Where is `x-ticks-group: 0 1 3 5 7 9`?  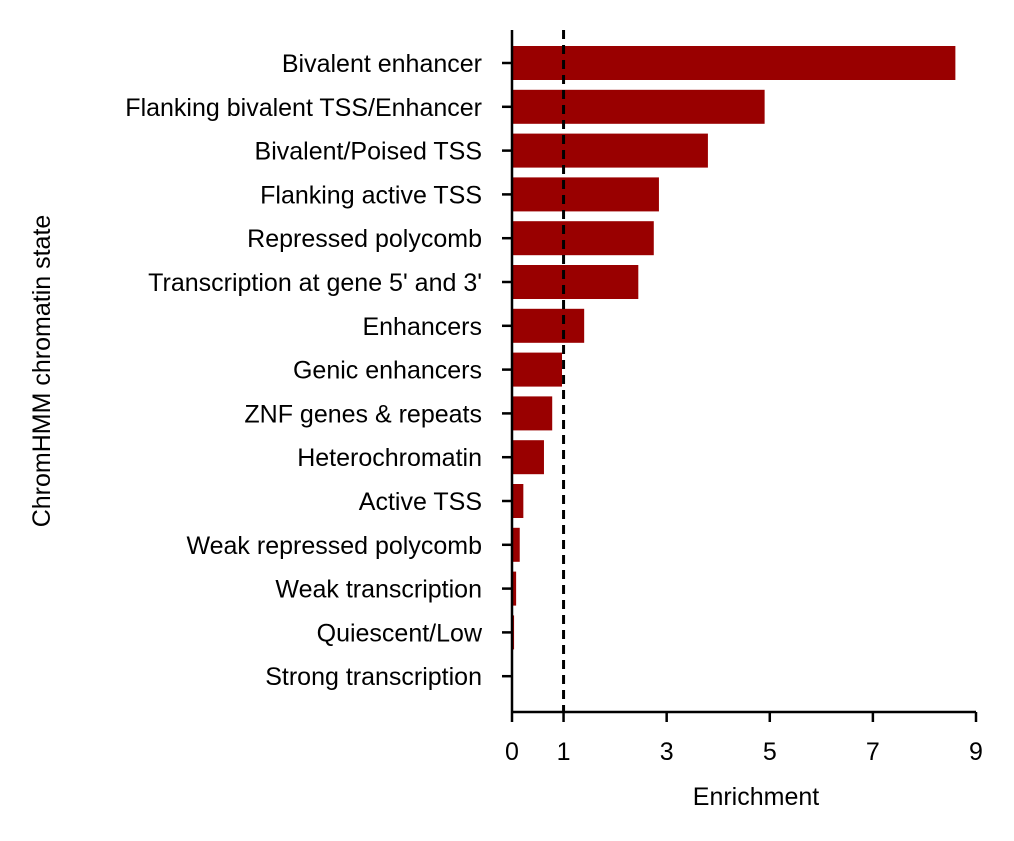
x-ticks-group: 0 1 3 5 7 9 is located at coordinates (744, 739).